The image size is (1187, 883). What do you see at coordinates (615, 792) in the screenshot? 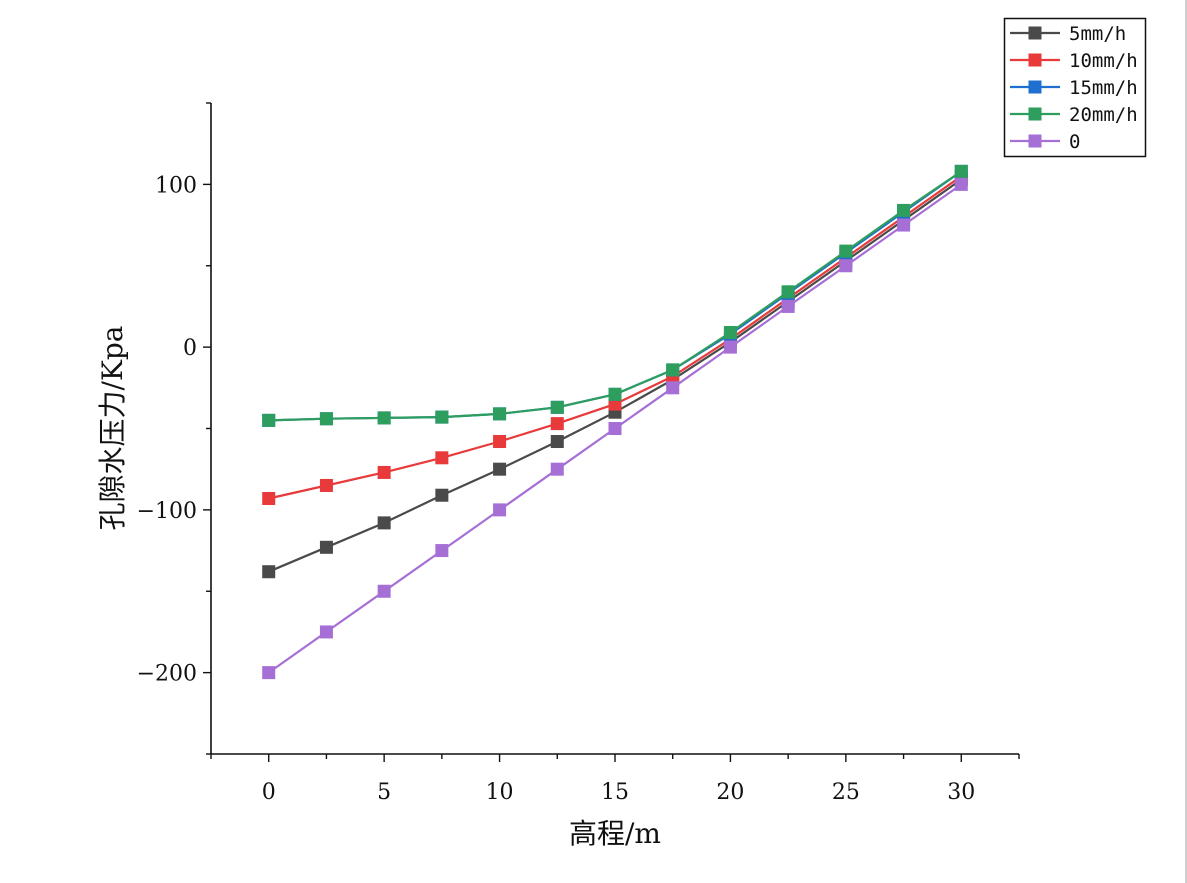
I see `x-tick-label: 15` at bounding box center [615, 792].